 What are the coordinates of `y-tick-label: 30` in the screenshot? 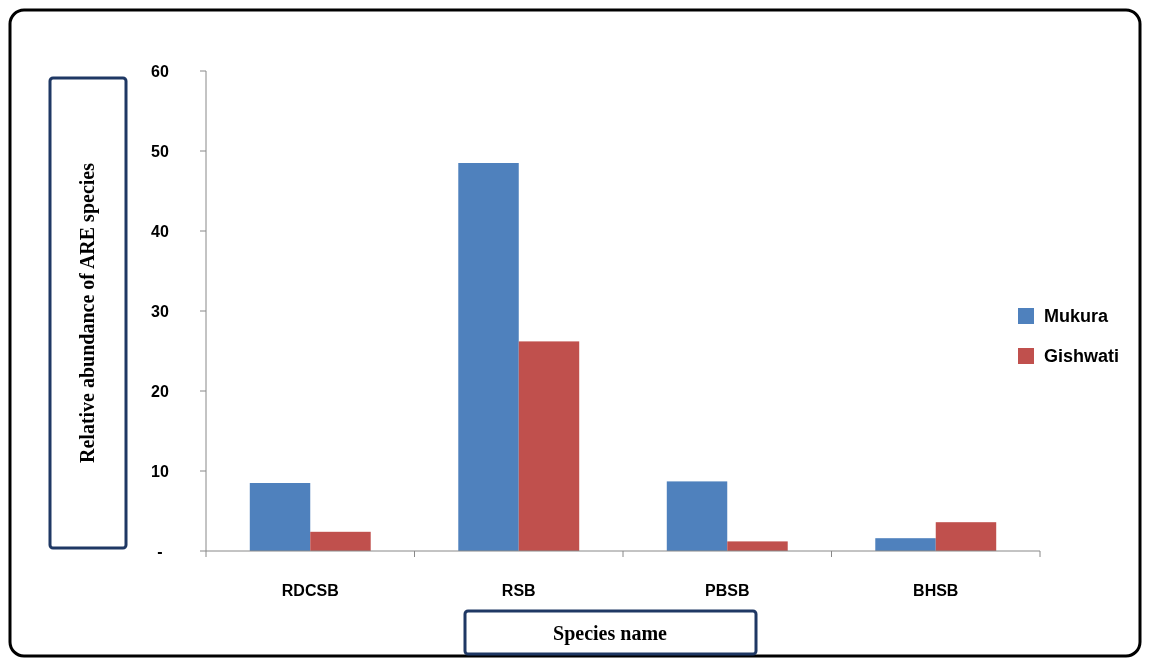 It's located at (160, 311).